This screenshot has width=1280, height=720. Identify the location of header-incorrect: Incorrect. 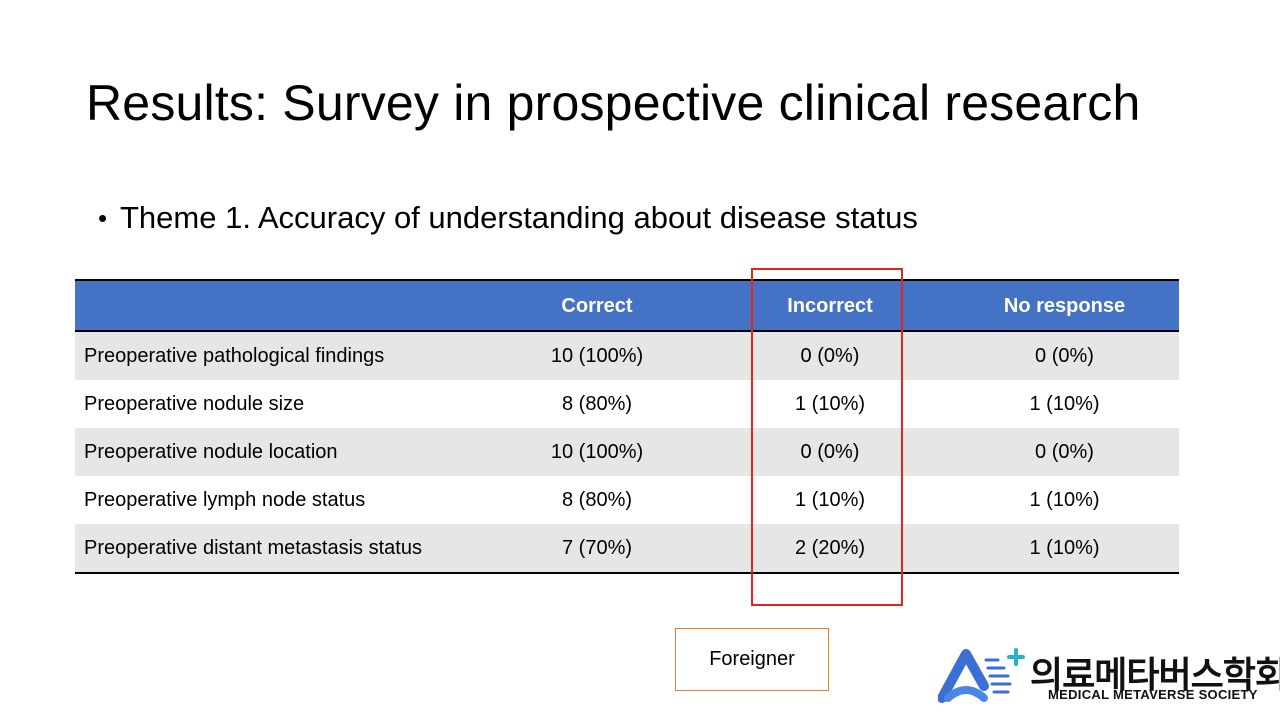
(830, 305).